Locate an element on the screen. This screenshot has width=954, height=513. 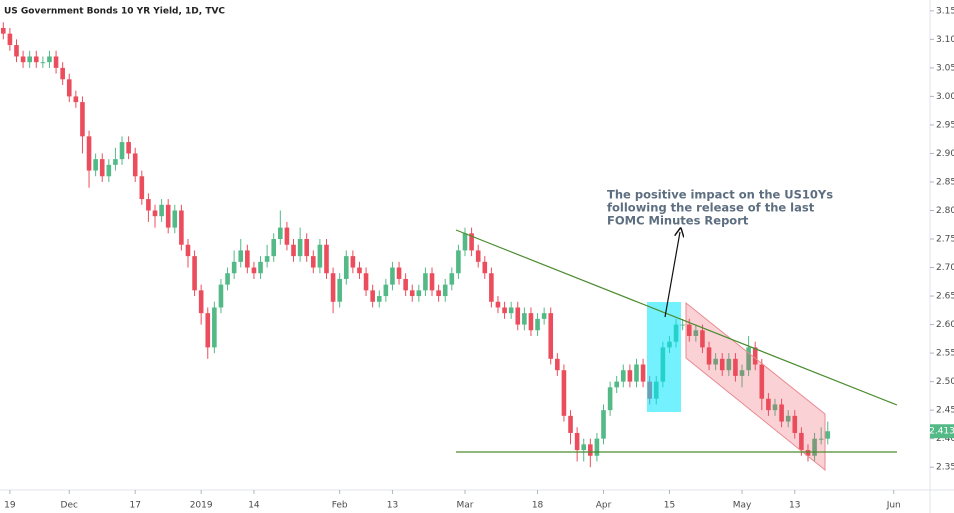
y-tick-label: 2.550 is located at coordinates (945, 354).